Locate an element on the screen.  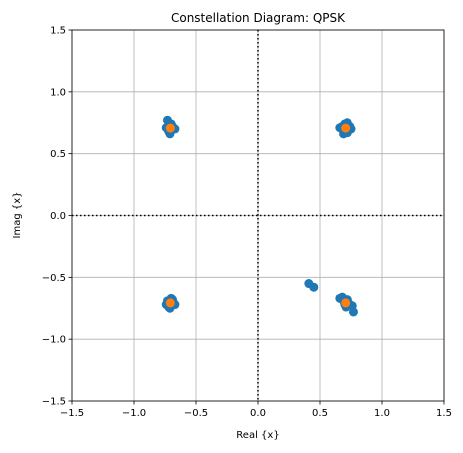
y-tick-label: −0.5 is located at coordinates (54, 278).